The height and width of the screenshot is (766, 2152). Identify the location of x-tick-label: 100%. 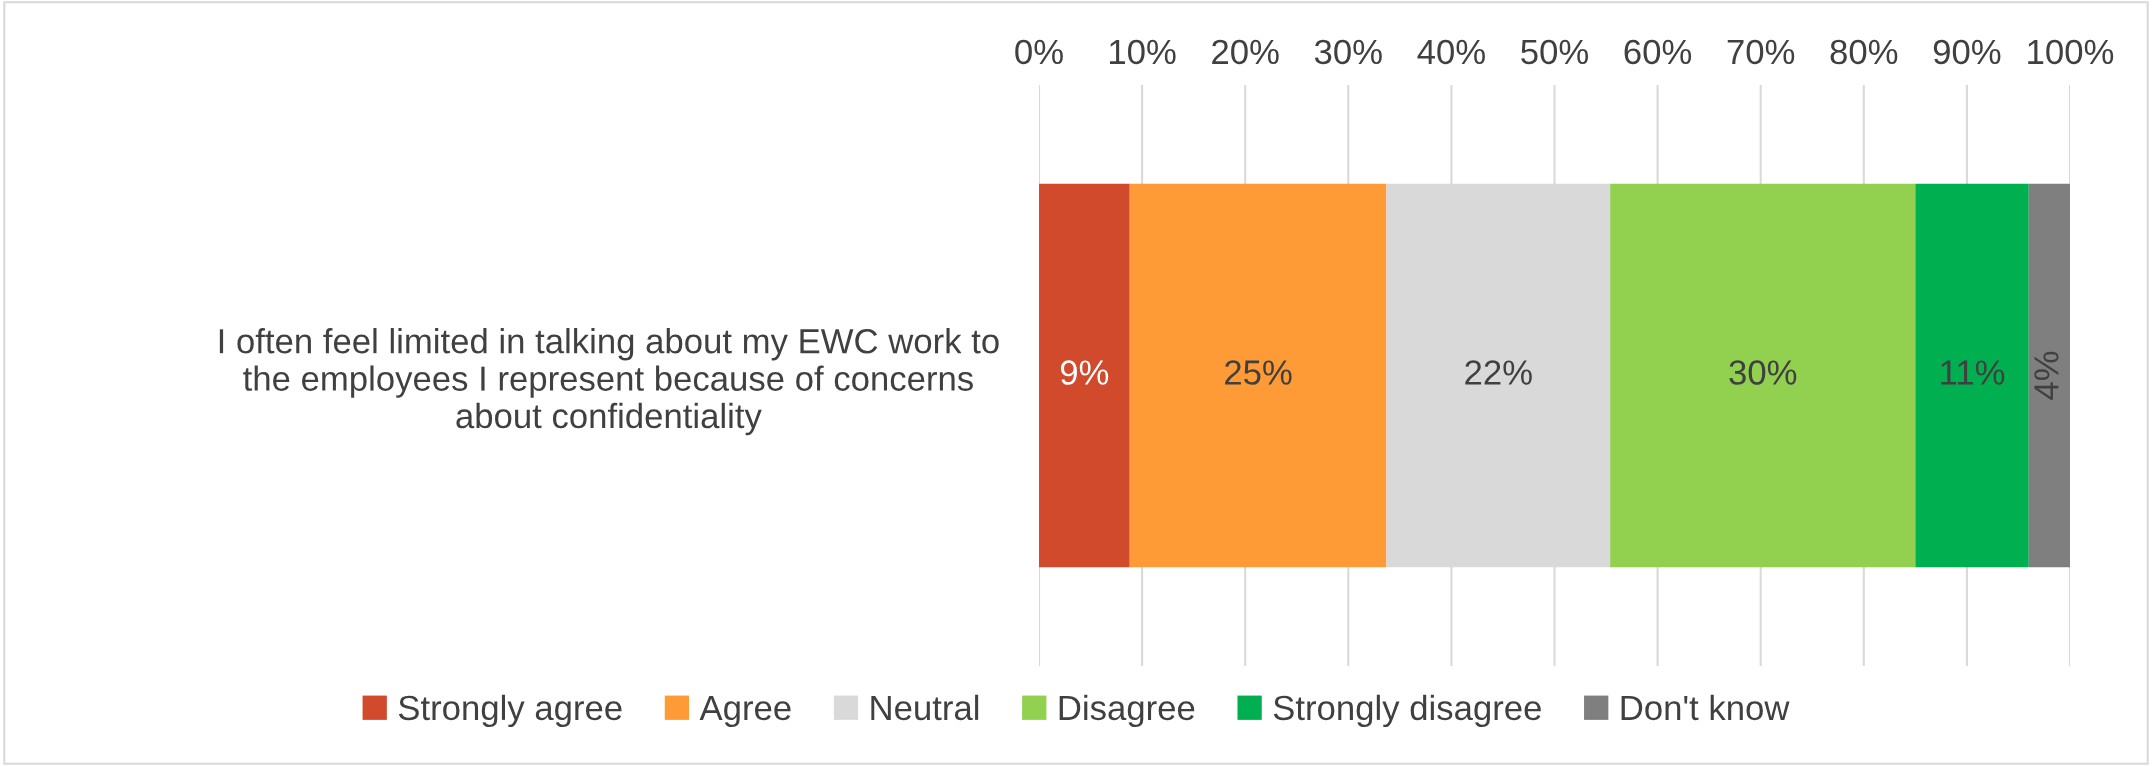
(2071, 52).